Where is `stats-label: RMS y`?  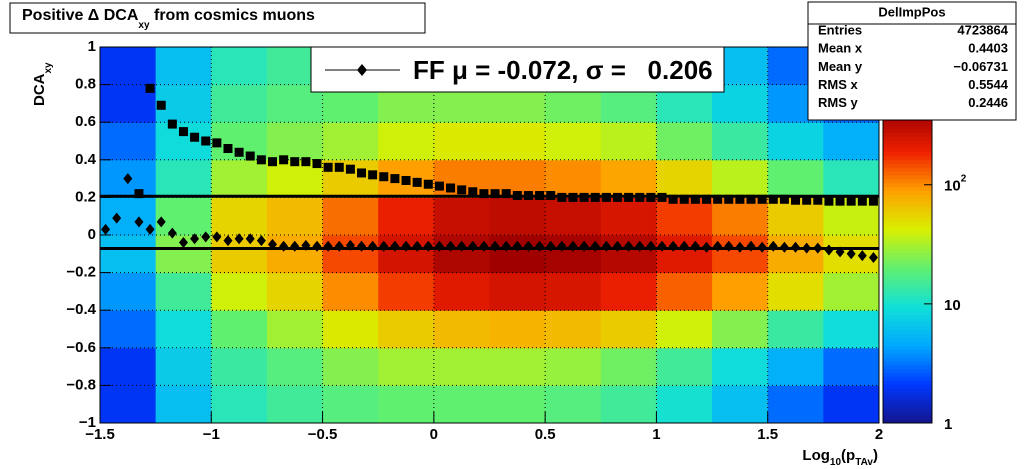
stats-label: RMS y is located at coordinates (838, 102).